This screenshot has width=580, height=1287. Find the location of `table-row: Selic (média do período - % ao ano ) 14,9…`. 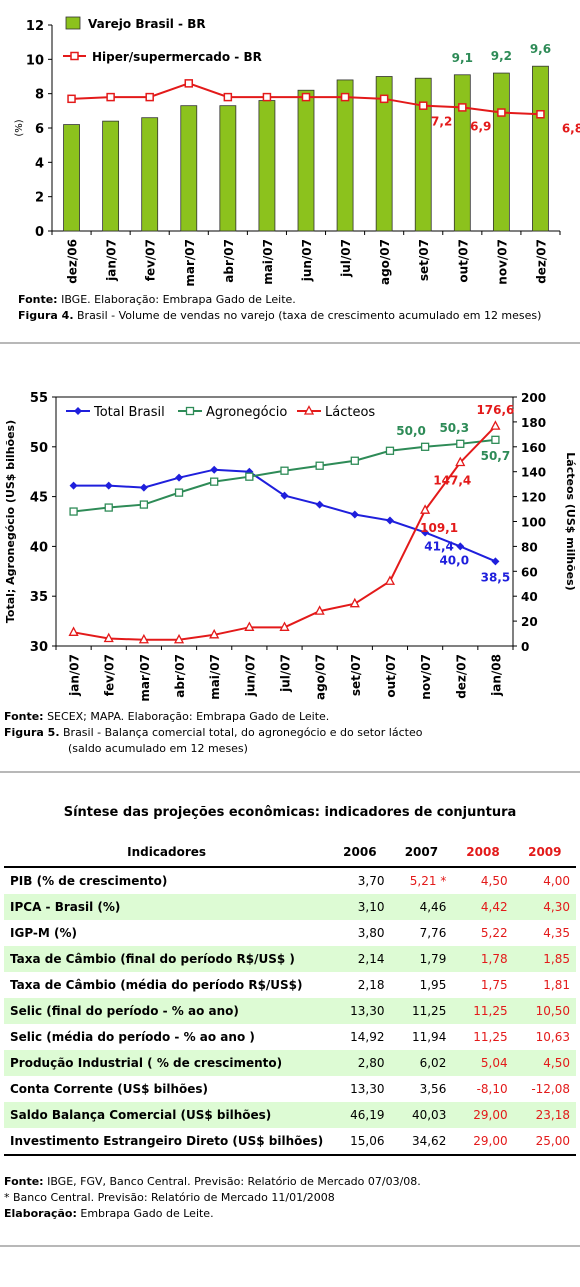

table-row: Selic (média do período - % ao ano ) 14,9… is located at coordinates (290, 1037).